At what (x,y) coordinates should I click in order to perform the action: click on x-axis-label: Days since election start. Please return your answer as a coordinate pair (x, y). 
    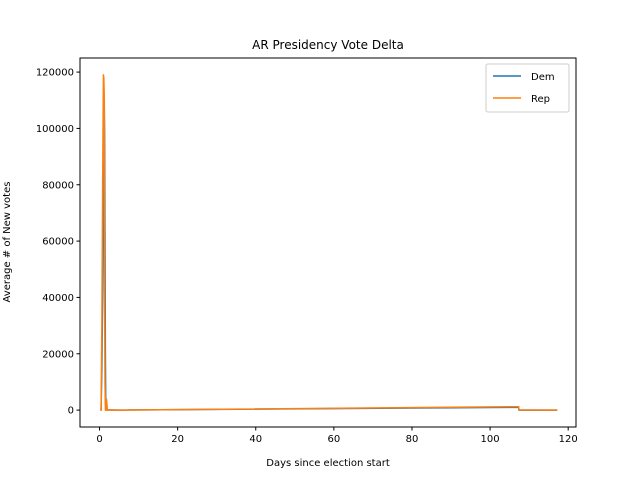
    Looking at the image, I should click on (328, 463).